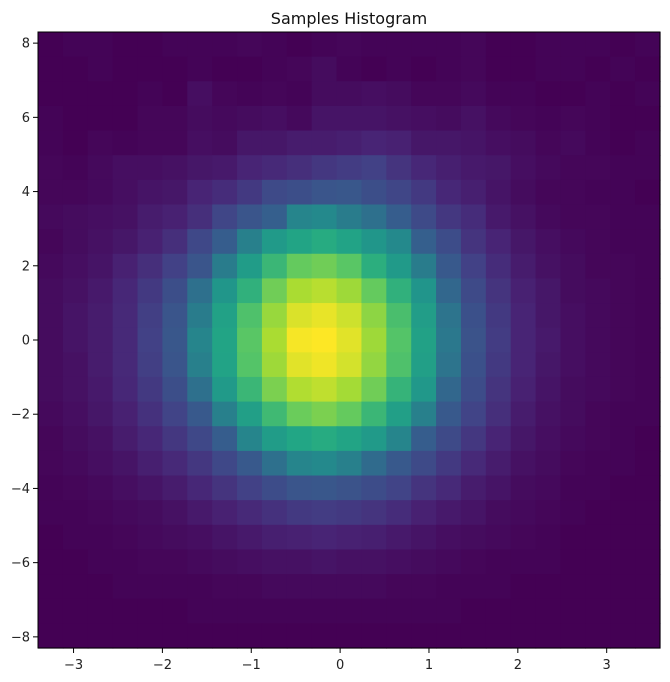  What do you see at coordinates (20, 637) in the screenshot?
I see `y-tick-label: −8` at bounding box center [20, 637].